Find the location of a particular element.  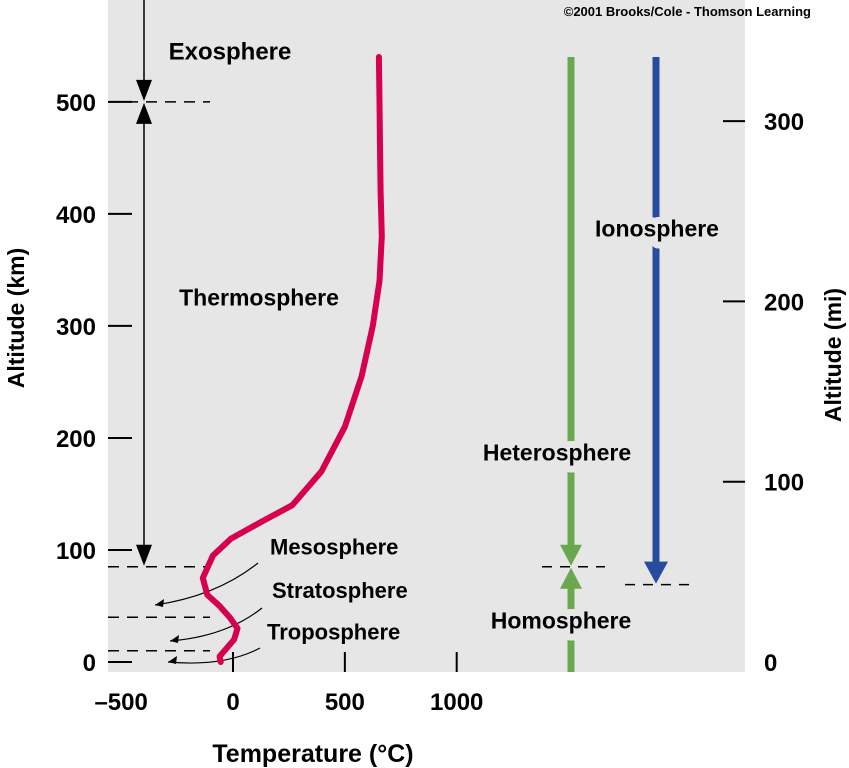

y-tick-label-km: 200 is located at coordinates (76, 439).